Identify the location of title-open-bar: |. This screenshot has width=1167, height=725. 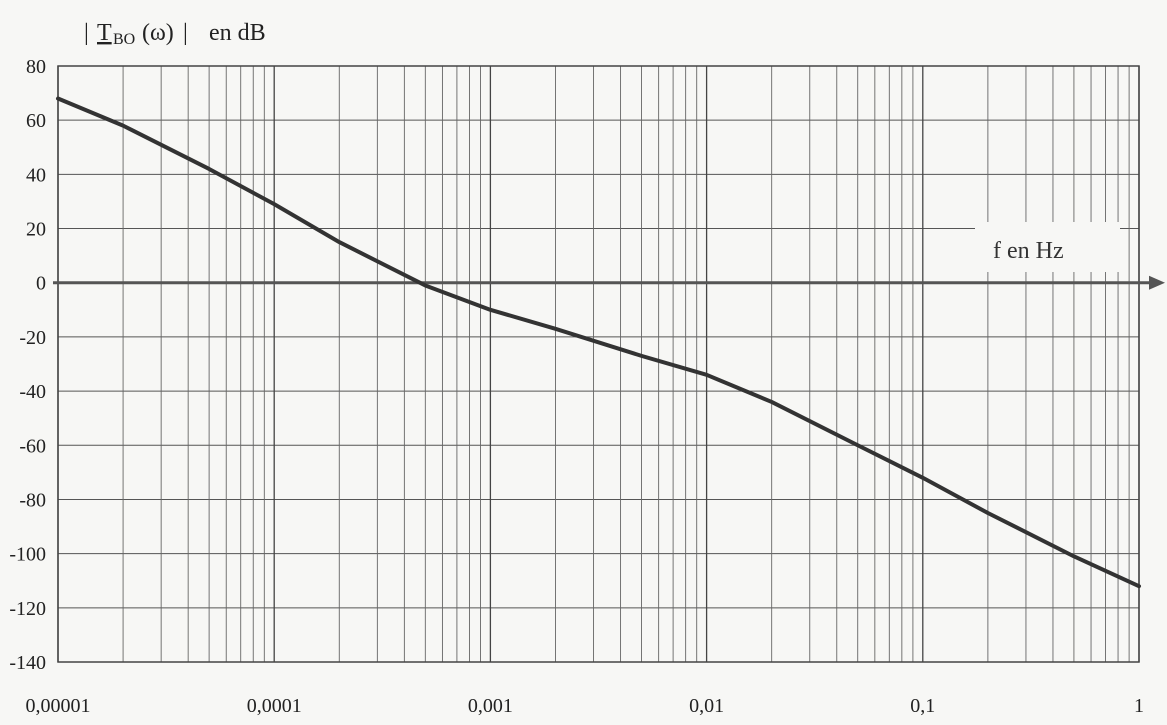
(86, 33).